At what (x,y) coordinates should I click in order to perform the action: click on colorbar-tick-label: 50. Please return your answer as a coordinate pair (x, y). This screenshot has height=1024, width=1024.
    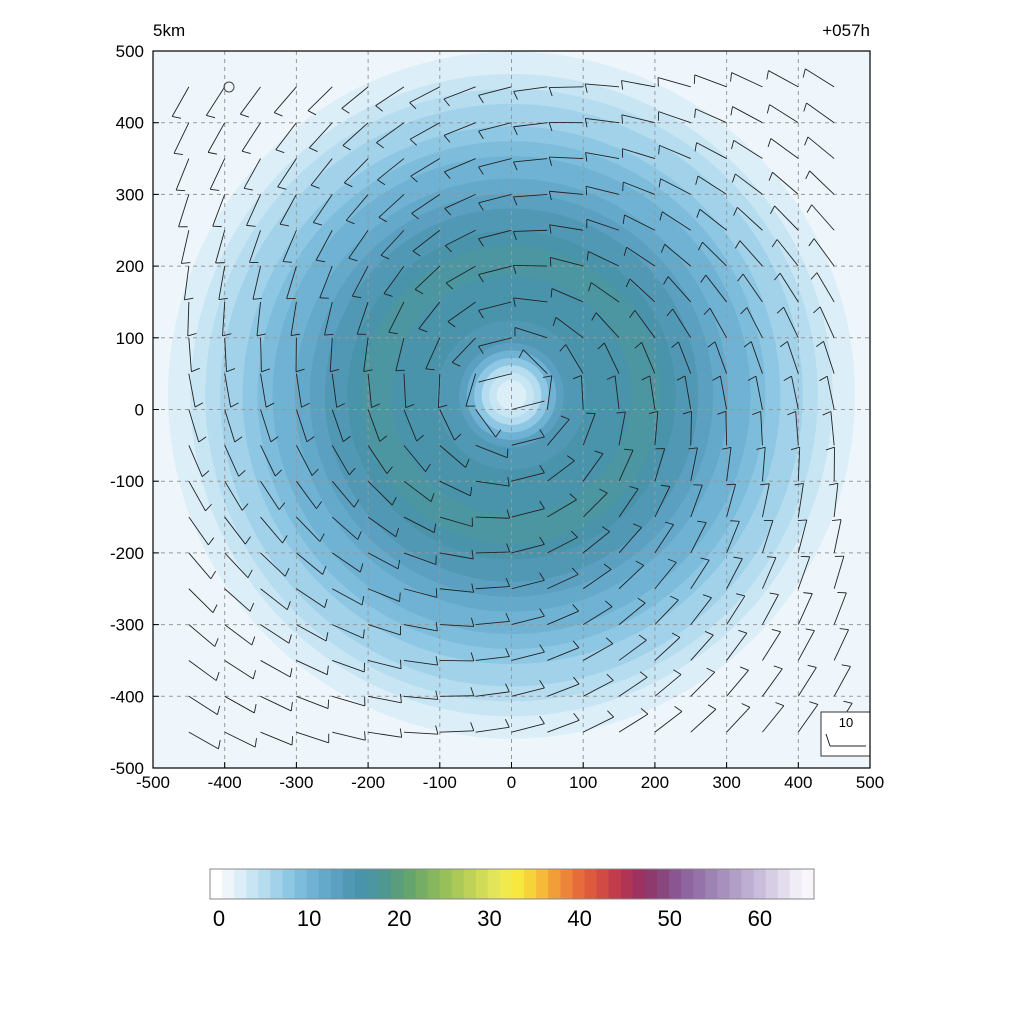
    Looking at the image, I should click on (670, 918).